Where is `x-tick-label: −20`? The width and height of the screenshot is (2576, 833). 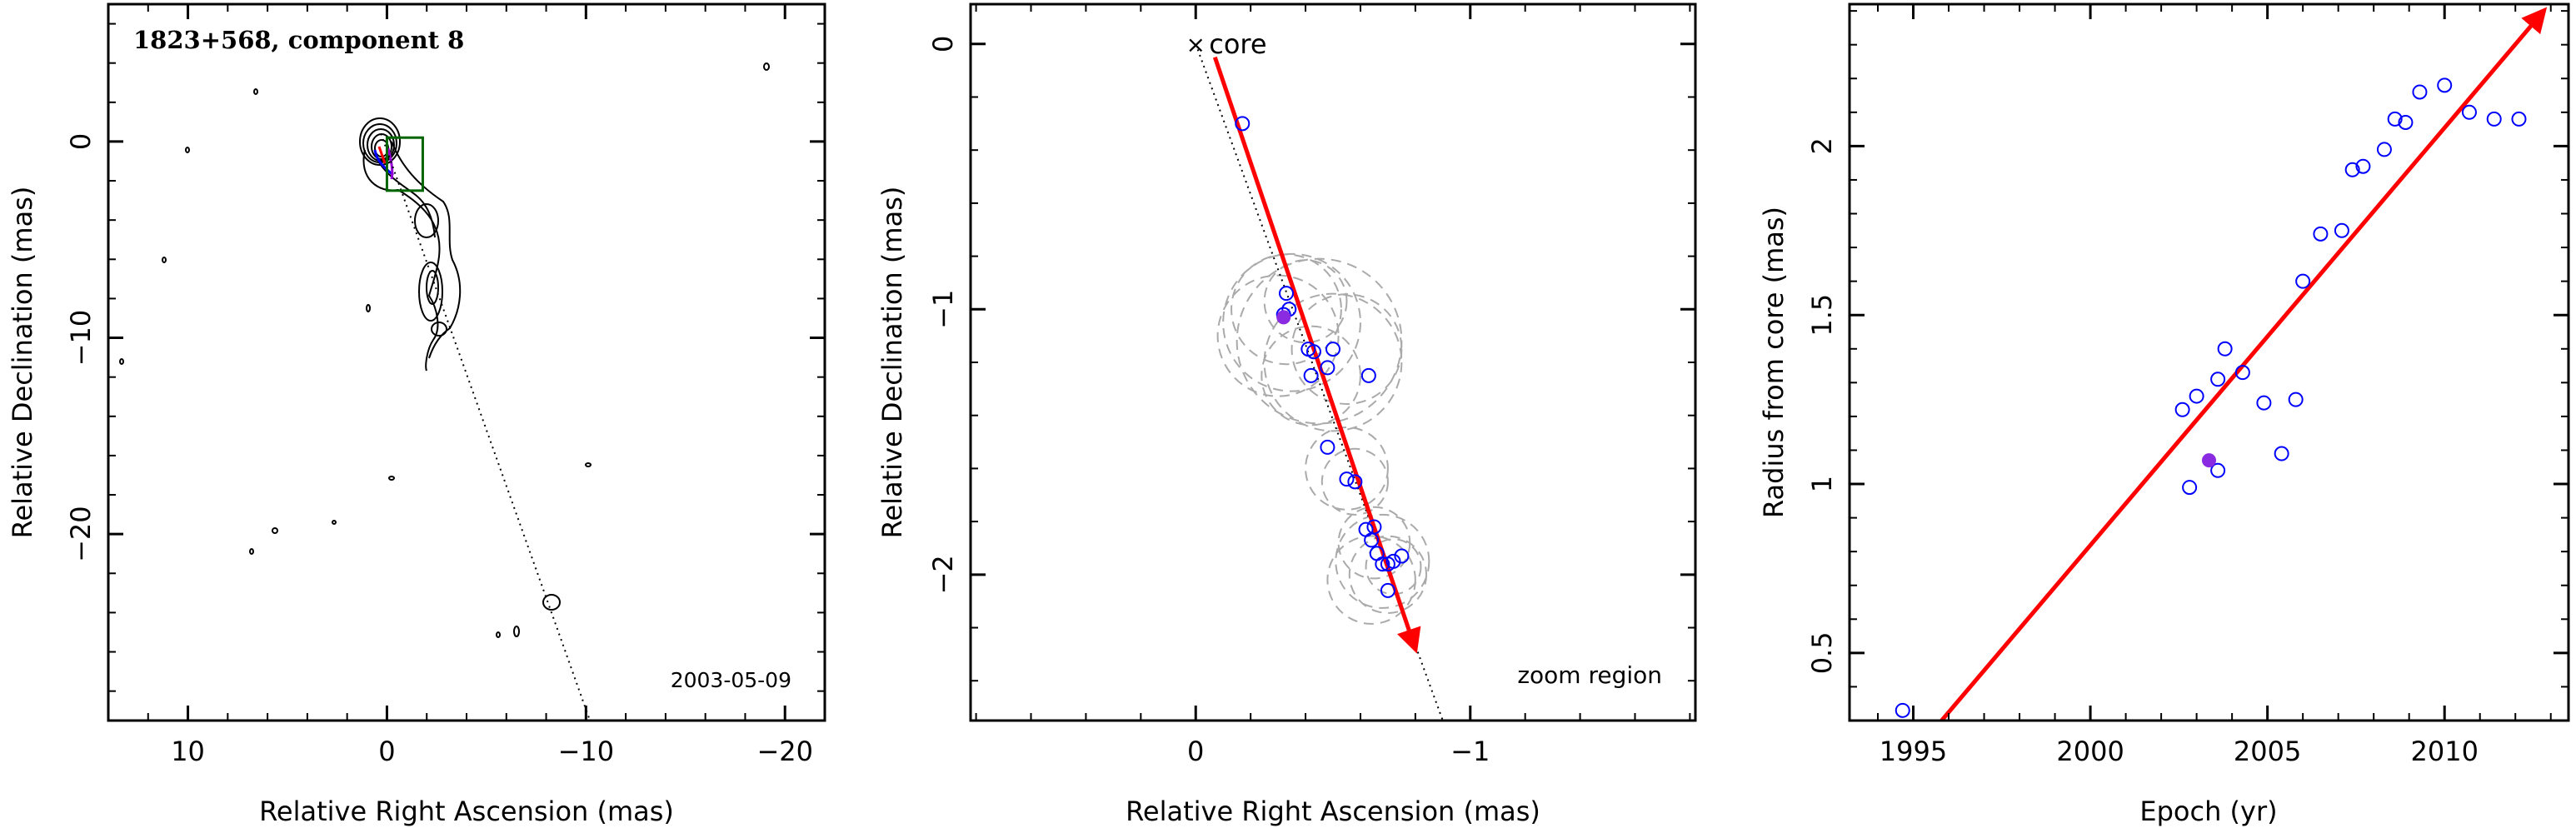
x-tick-label: −20 is located at coordinates (784, 751).